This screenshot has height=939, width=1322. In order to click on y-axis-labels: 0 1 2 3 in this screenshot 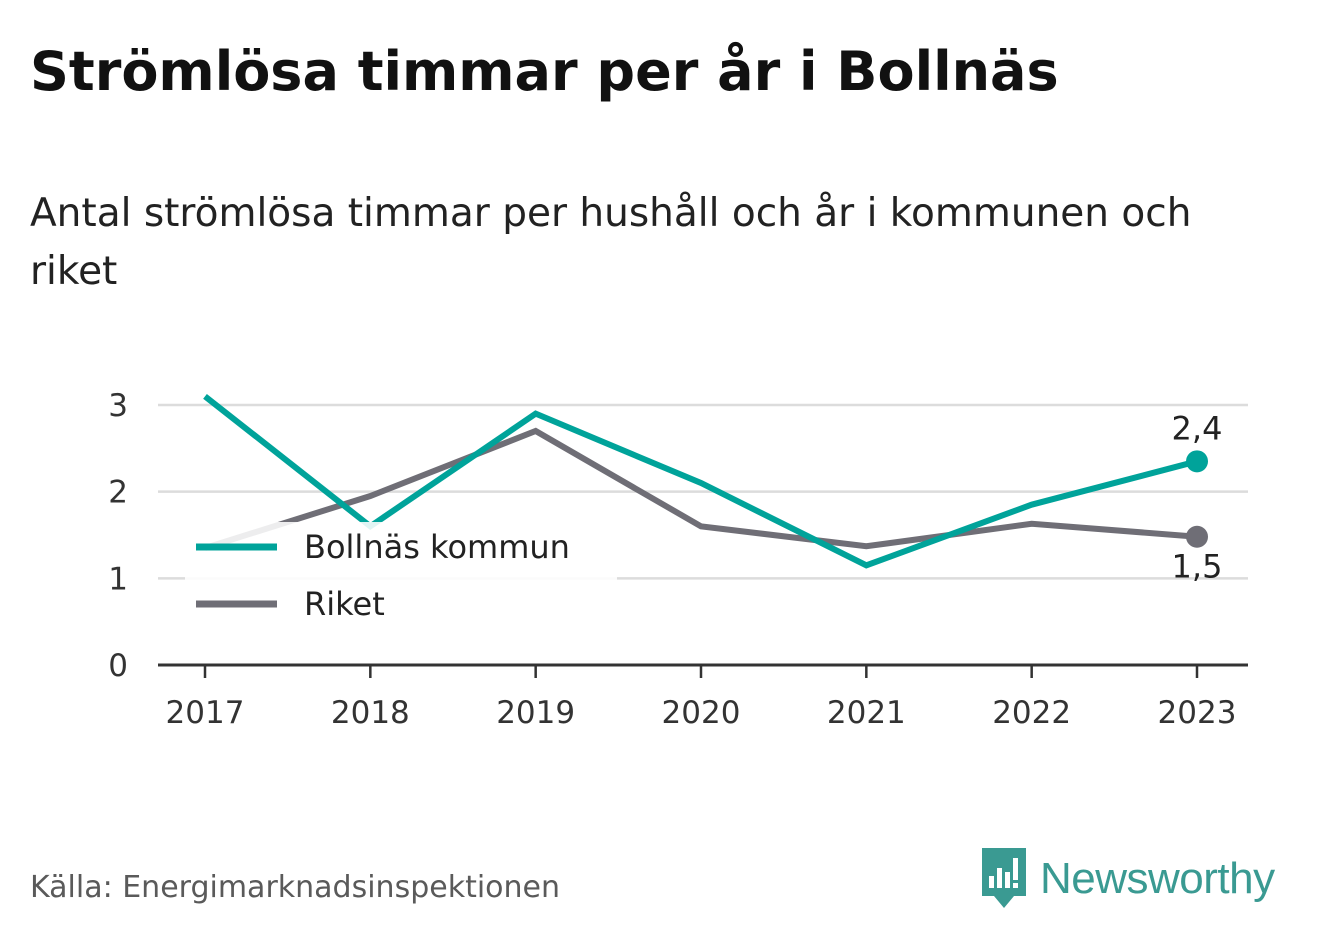, I will do `click(118, 536)`.